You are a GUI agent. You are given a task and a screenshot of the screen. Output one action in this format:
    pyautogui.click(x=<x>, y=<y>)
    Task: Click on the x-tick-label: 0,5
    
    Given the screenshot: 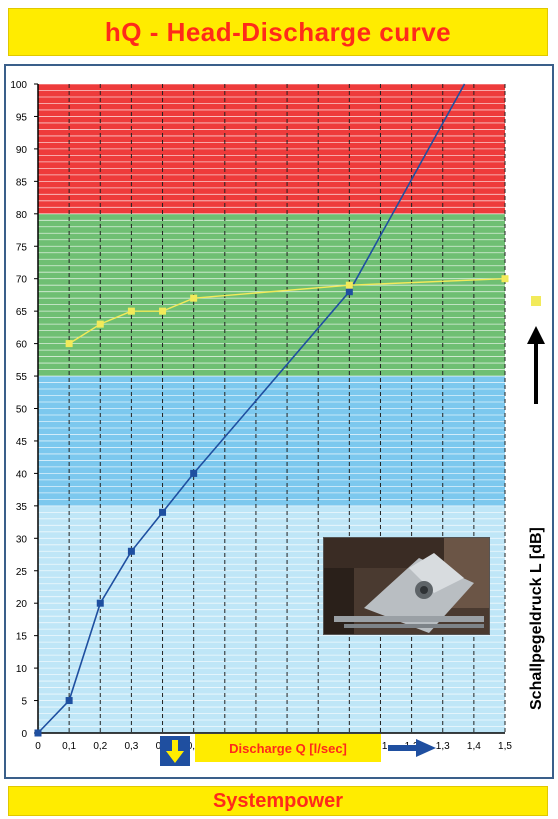 What is the action you would take?
    pyautogui.click(x=194, y=746)
    